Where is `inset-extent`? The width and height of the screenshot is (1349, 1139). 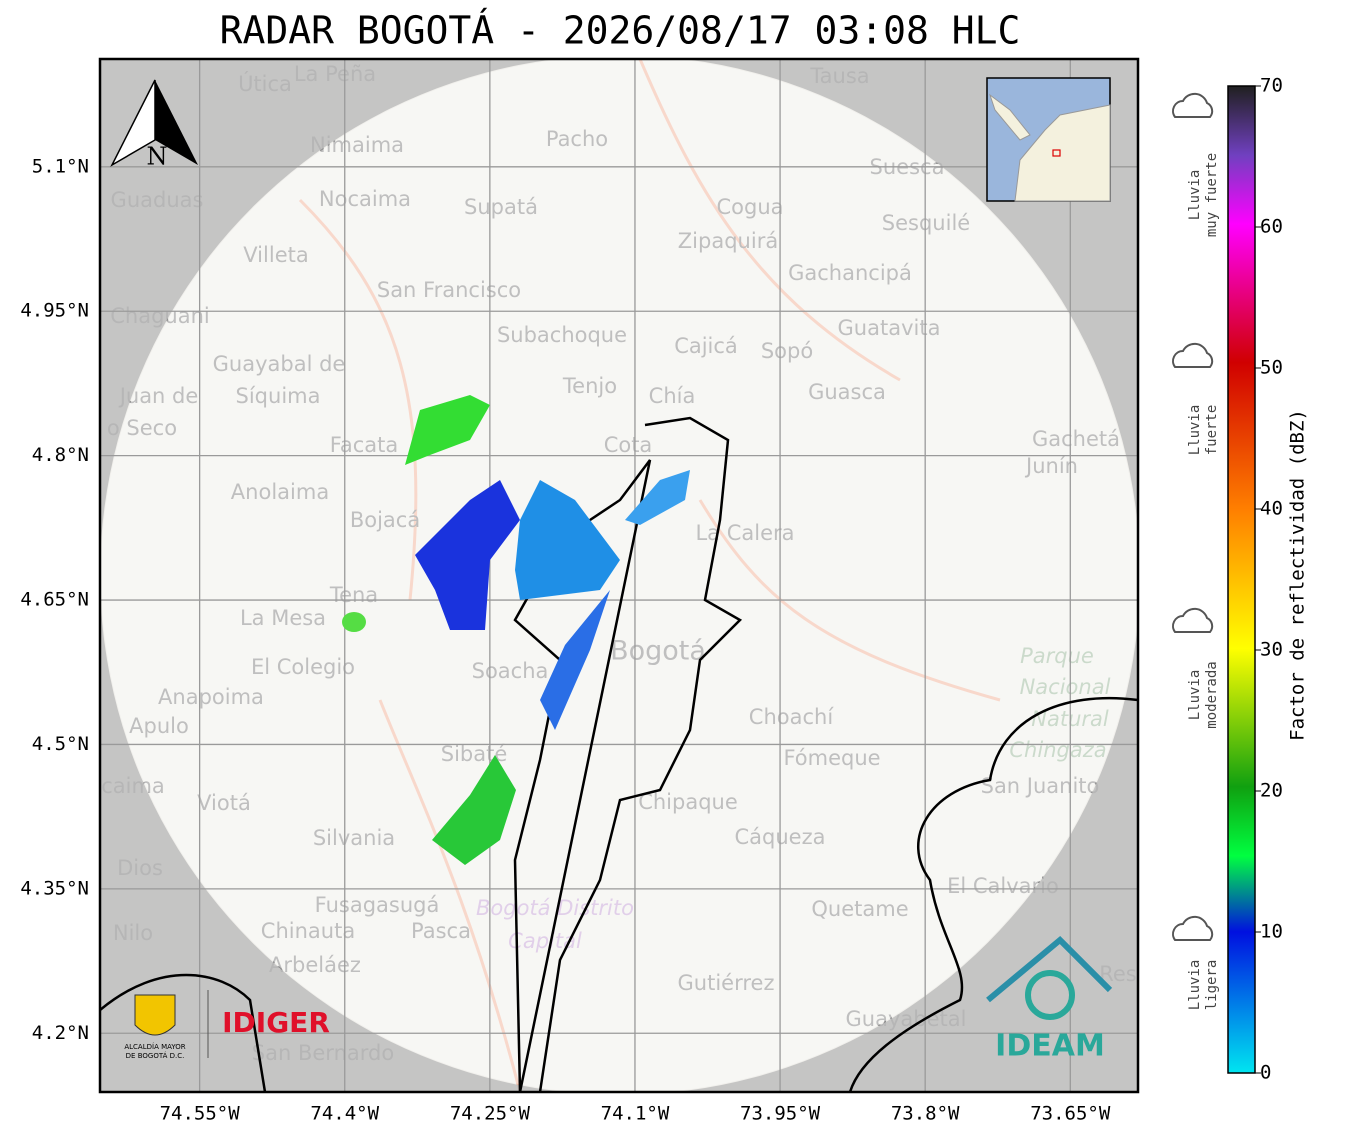
inset-extent is located at coordinates (1056, 153).